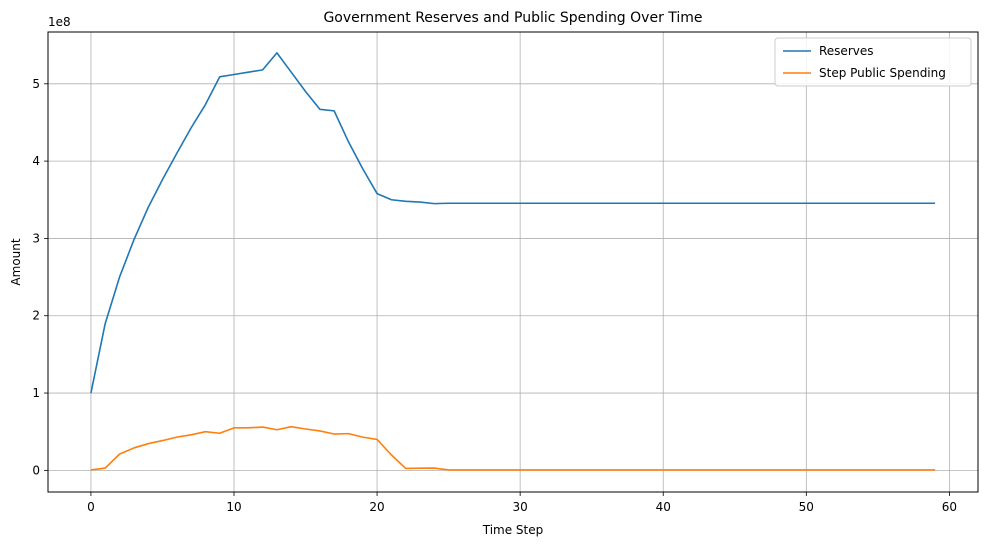  What do you see at coordinates (949, 507) in the screenshot?
I see `x-tick-label: 60` at bounding box center [949, 507].